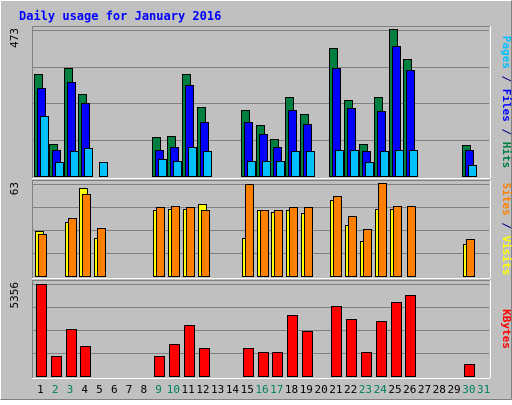  I want to click on panel-max-label: 5356, so click(14, 295).